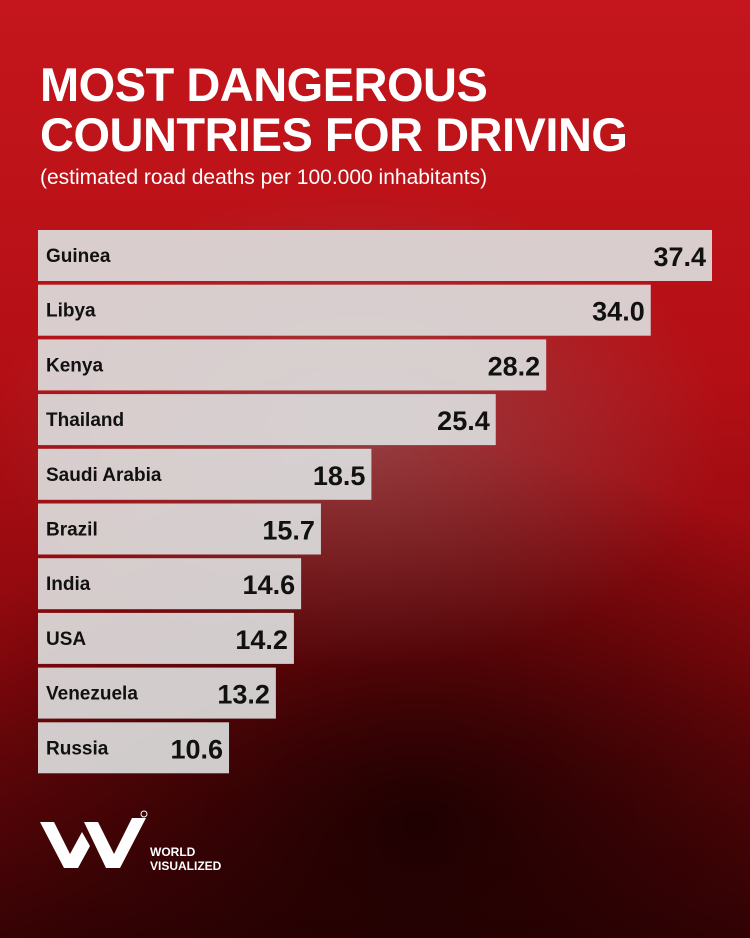 The width and height of the screenshot is (750, 938). What do you see at coordinates (339, 476) in the screenshot?
I see `value-label: 18.5` at bounding box center [339, 476].